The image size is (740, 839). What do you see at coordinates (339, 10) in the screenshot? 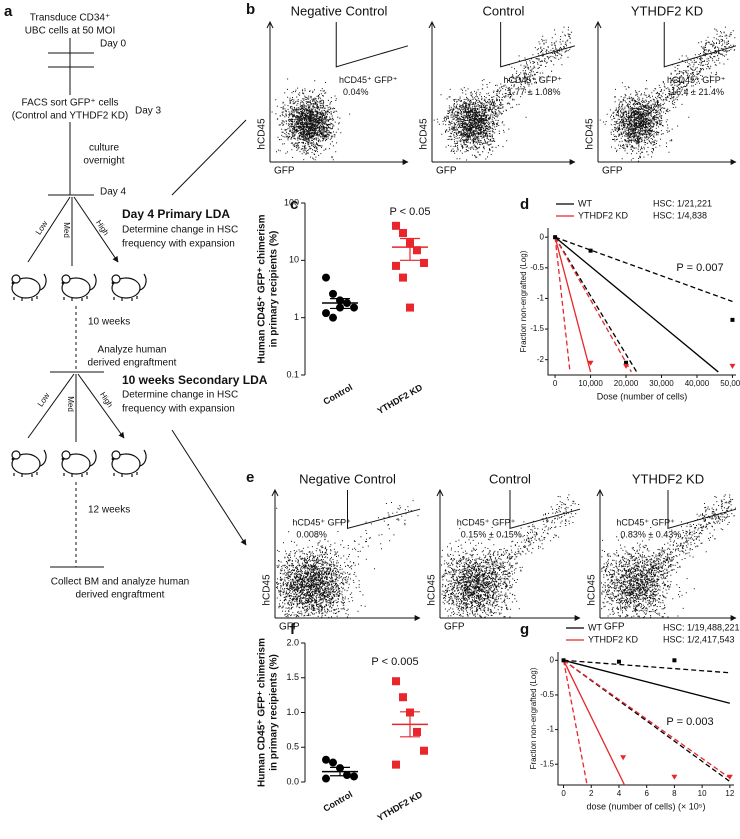
I see `flow-title: Negative Control` at bounding box center [339, 10].